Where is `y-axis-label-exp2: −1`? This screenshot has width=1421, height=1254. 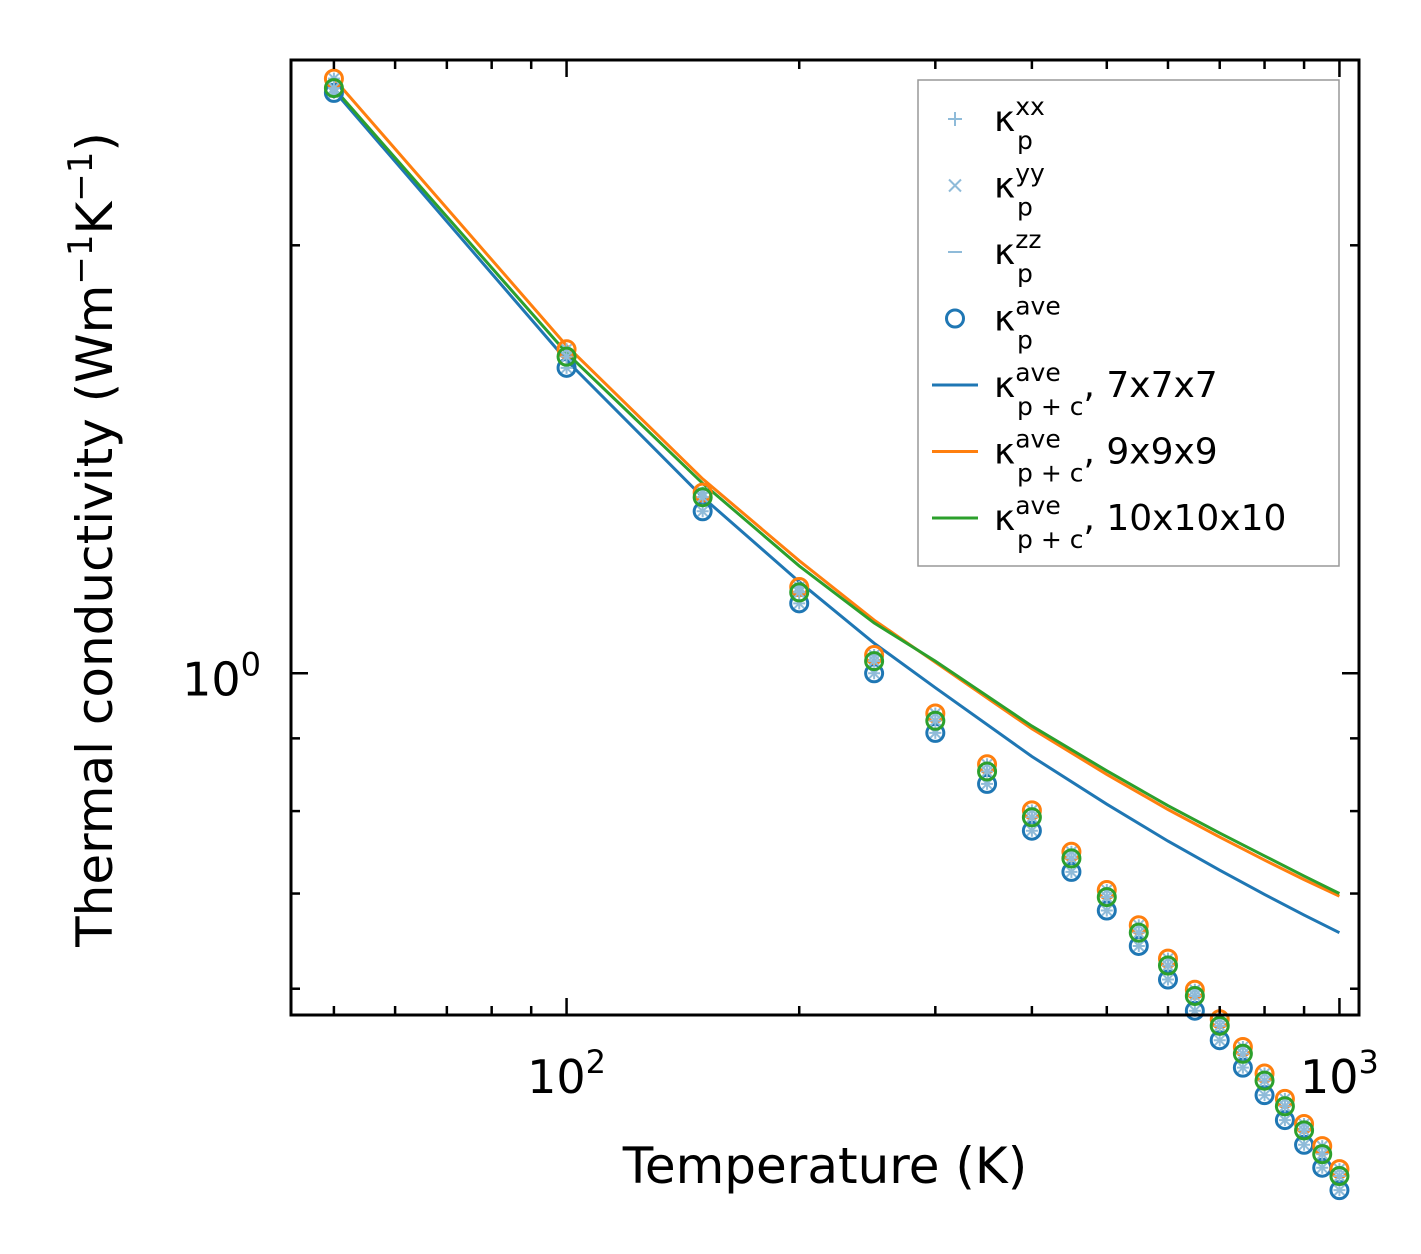 y-axis-label-exp2: −1 is located at coordinates (81, 177).